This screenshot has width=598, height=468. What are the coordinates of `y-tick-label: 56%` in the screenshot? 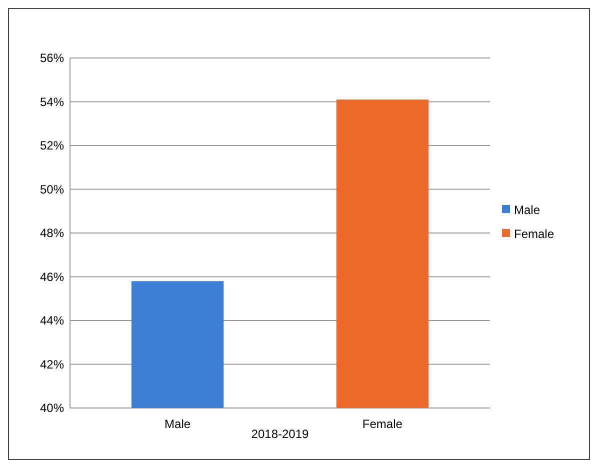 It's located at (52, 58).